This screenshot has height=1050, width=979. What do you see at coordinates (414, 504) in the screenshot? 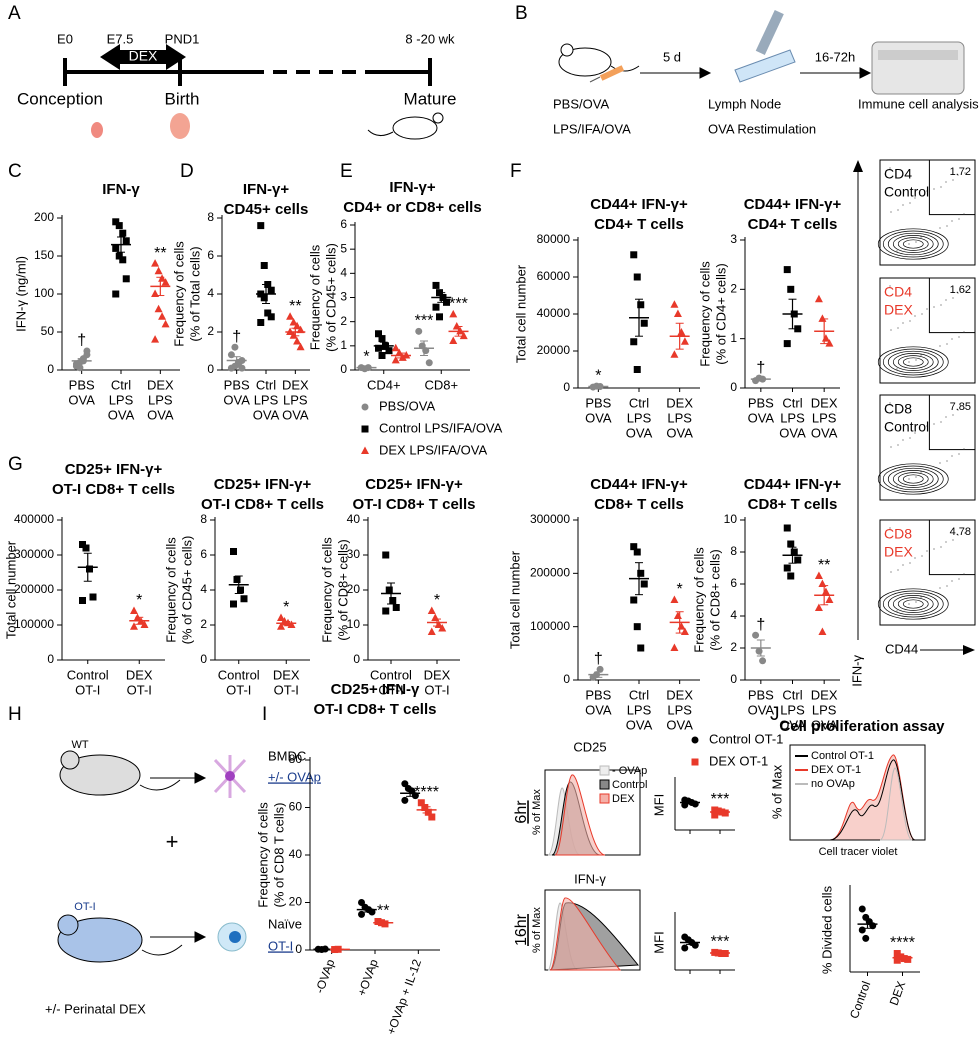
I see `chart-title: OT-I CD8+ T cells` at bounding box center [414, 504].